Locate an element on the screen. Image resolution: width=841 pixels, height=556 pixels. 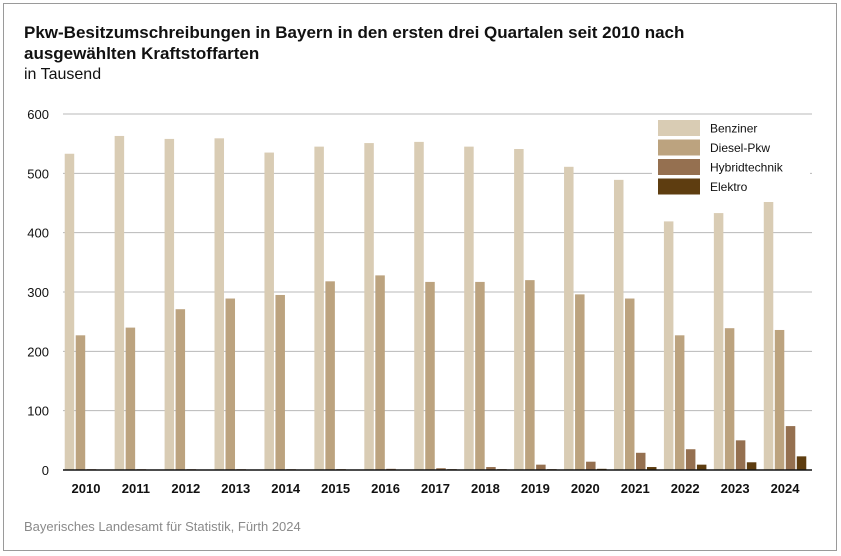
x-tick-label: 2014 is located at coordinates (286, 488).